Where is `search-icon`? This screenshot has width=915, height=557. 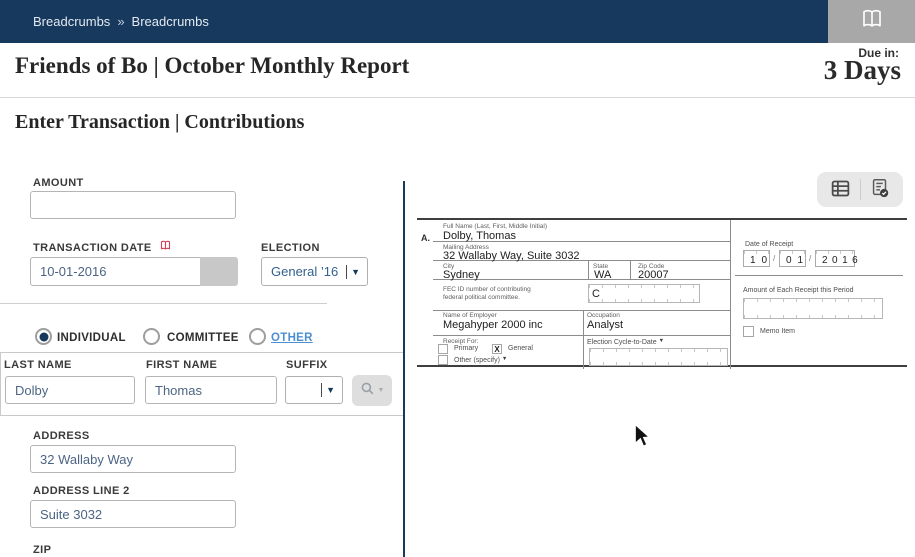 search-icon is located at coordinates (368, 390).